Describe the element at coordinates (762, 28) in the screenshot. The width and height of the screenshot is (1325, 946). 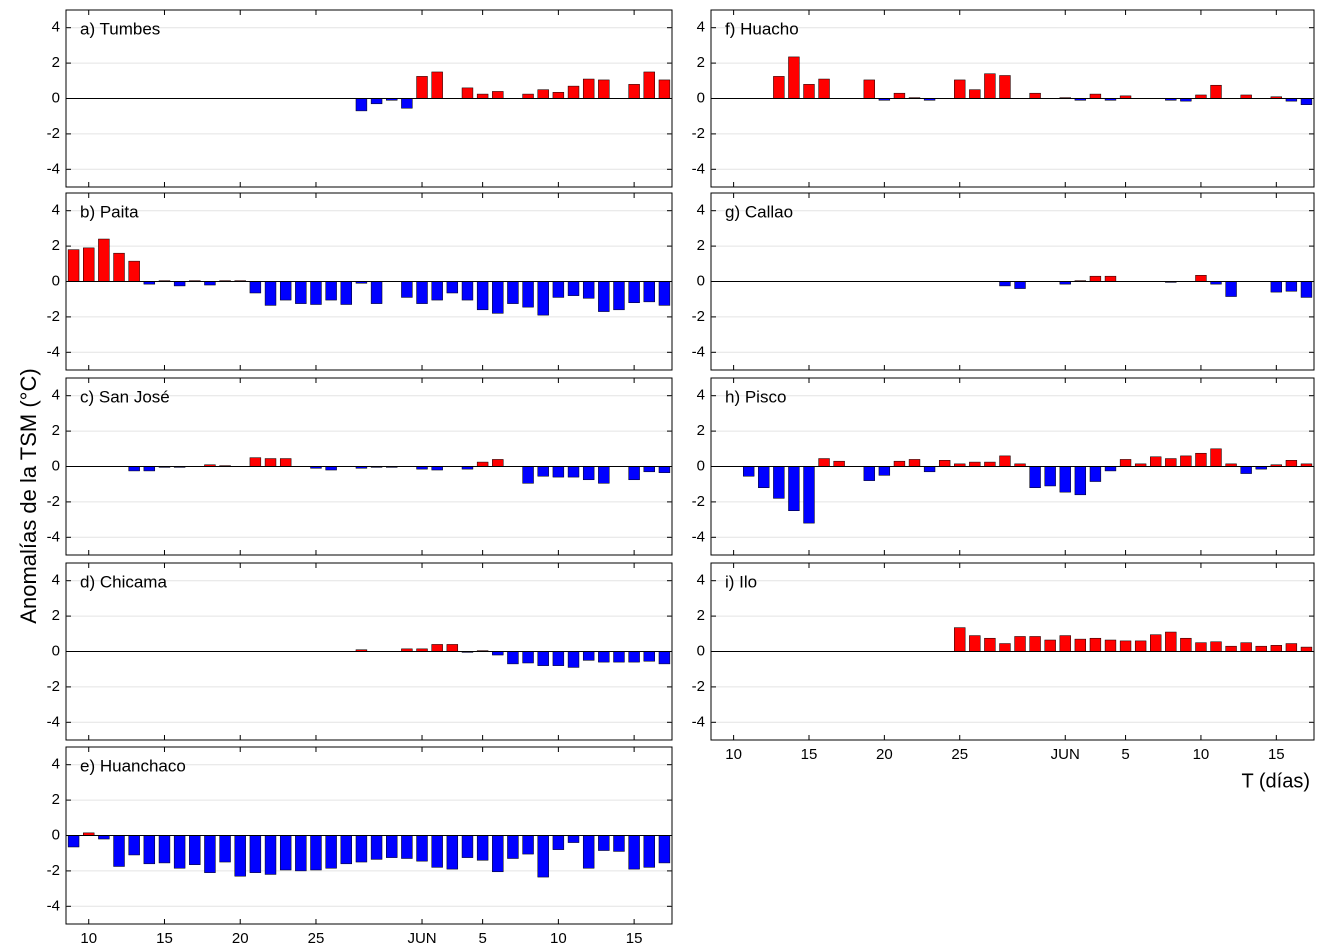
I see `panel-title: f) Huacho` at that location.